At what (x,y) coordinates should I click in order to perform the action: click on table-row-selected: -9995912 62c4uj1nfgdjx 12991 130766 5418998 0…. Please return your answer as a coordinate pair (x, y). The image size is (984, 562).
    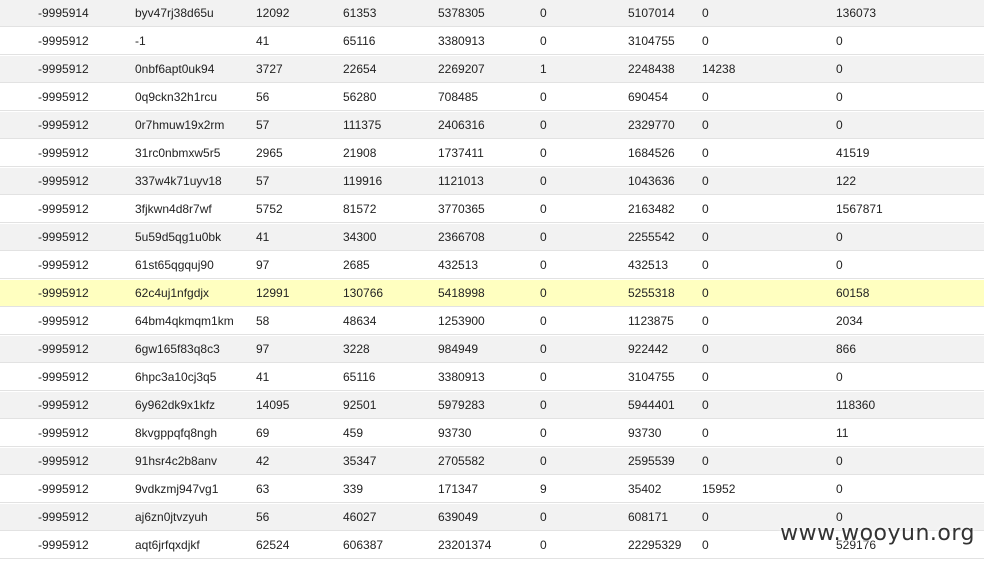
    Looking at the image, I should click on (492, 293).